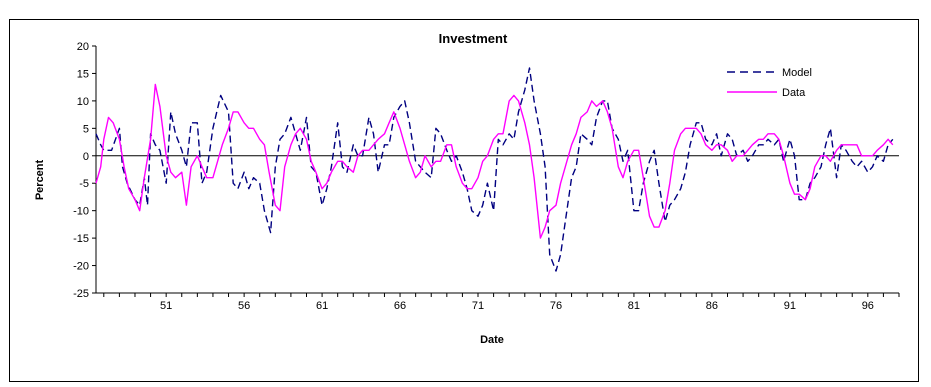 This screenshot has height=387, width=931. I want to click on x-tick-label: 61, so click(322, 306).